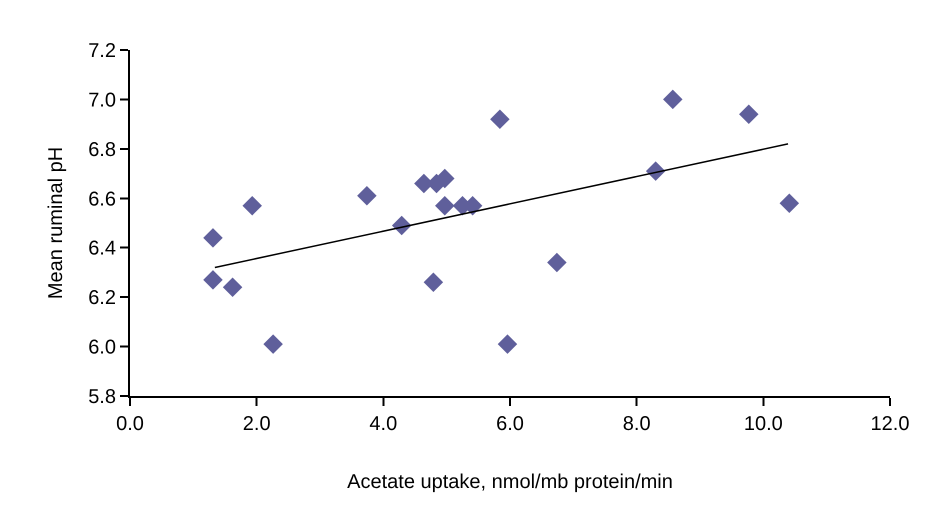 This screenshot has width=930, height=516. What do you see at coordinates (102, 249) in the screenshot?
I see `y-tick-label: 6.4` at bounding box center [102, 249].